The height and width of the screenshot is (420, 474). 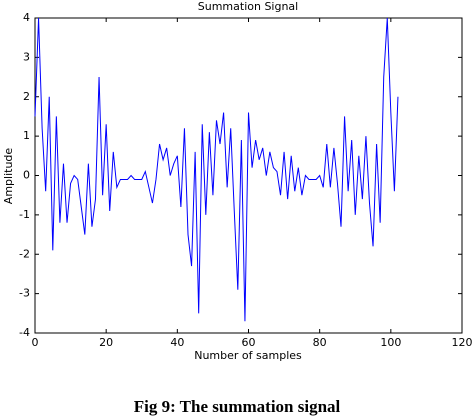 What do you see at coordinates (320, 342) in the screenshot?
I see `x-tick-label: 80` at bounding box center [320, 342].